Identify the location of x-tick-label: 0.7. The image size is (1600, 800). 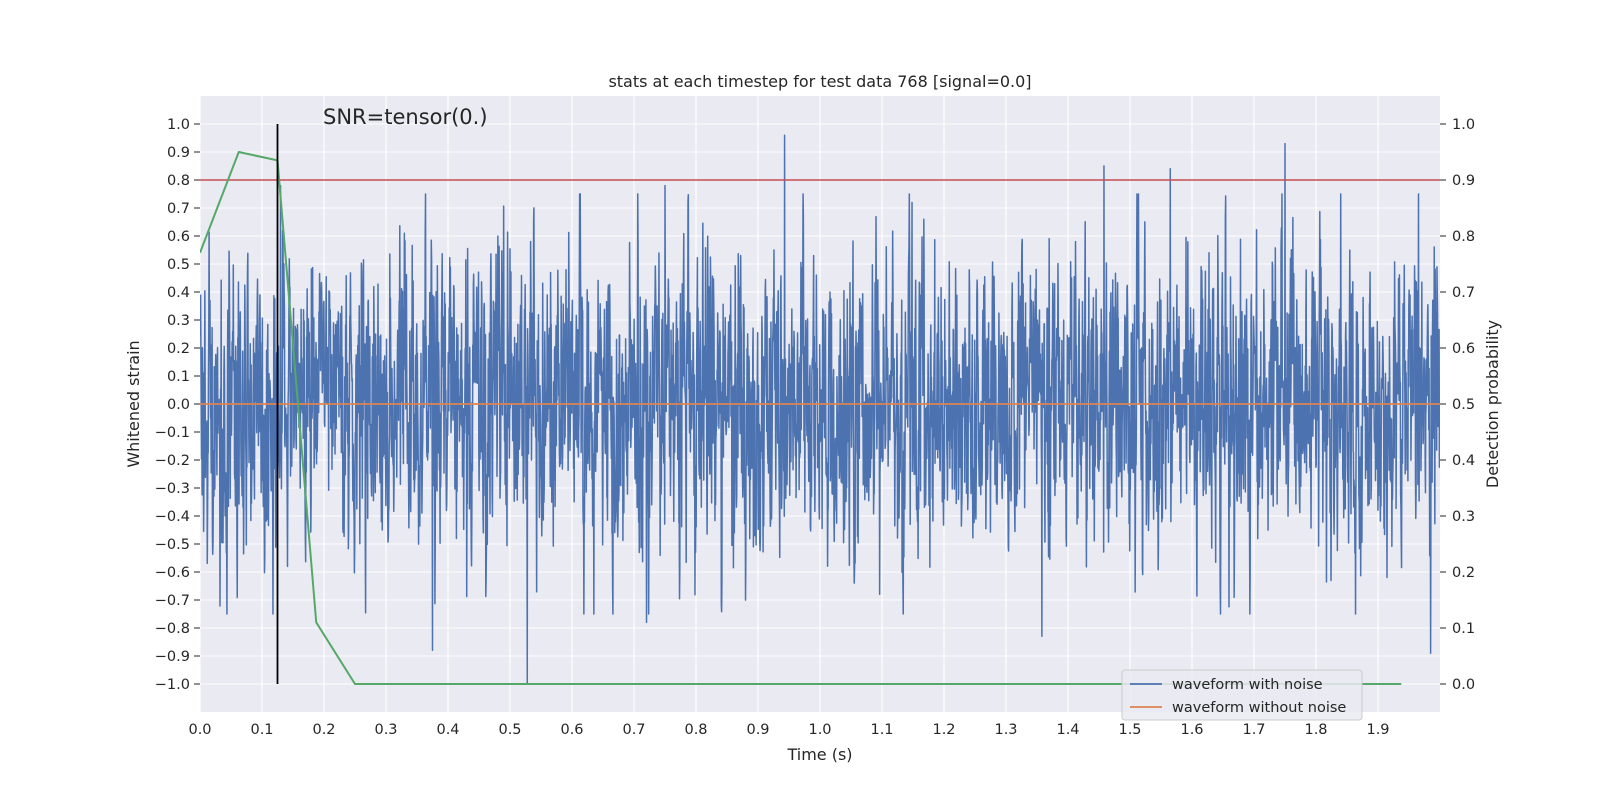
(633, 730).